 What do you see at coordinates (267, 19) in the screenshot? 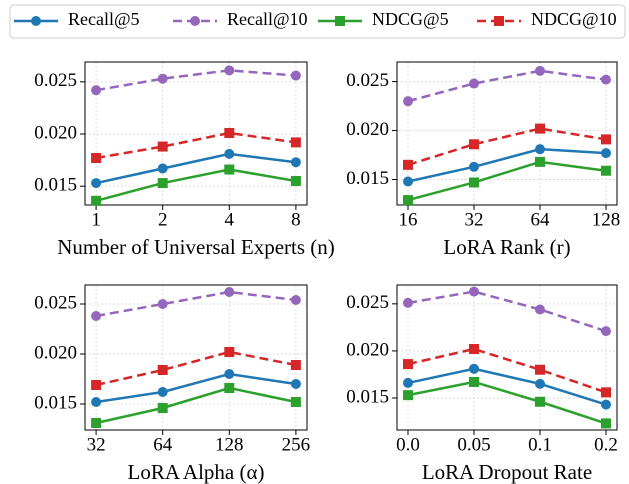
I see `legend-label: Recall@10` at bounding box center [267, 19].